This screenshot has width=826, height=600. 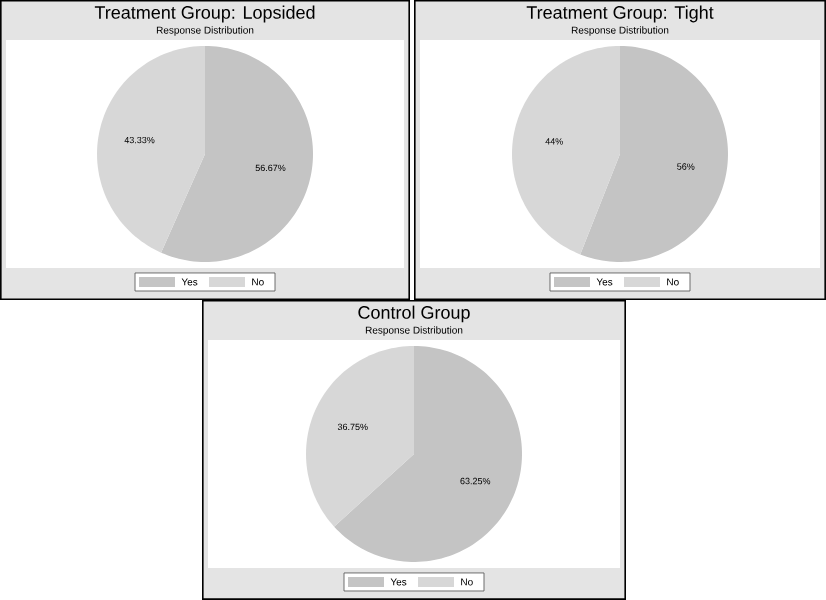 I want to click on chart-title: Treatment Group: Lopsided, so click(x=204, y=14).